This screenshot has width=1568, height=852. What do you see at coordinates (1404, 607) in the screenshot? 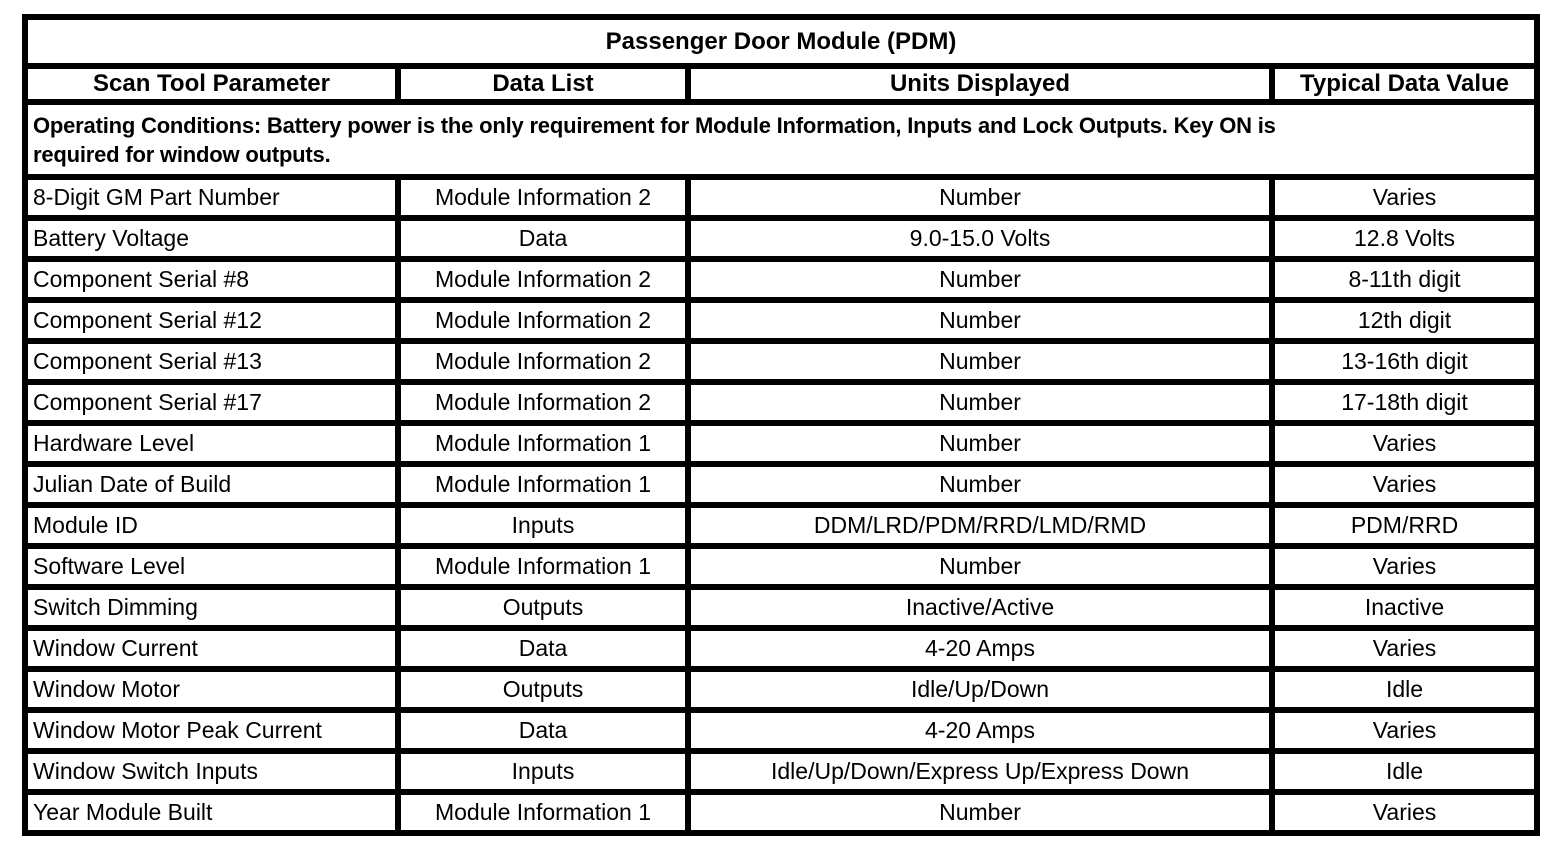
I see `cell-typical-value: Inactive` at bounding box center [1404, 607].